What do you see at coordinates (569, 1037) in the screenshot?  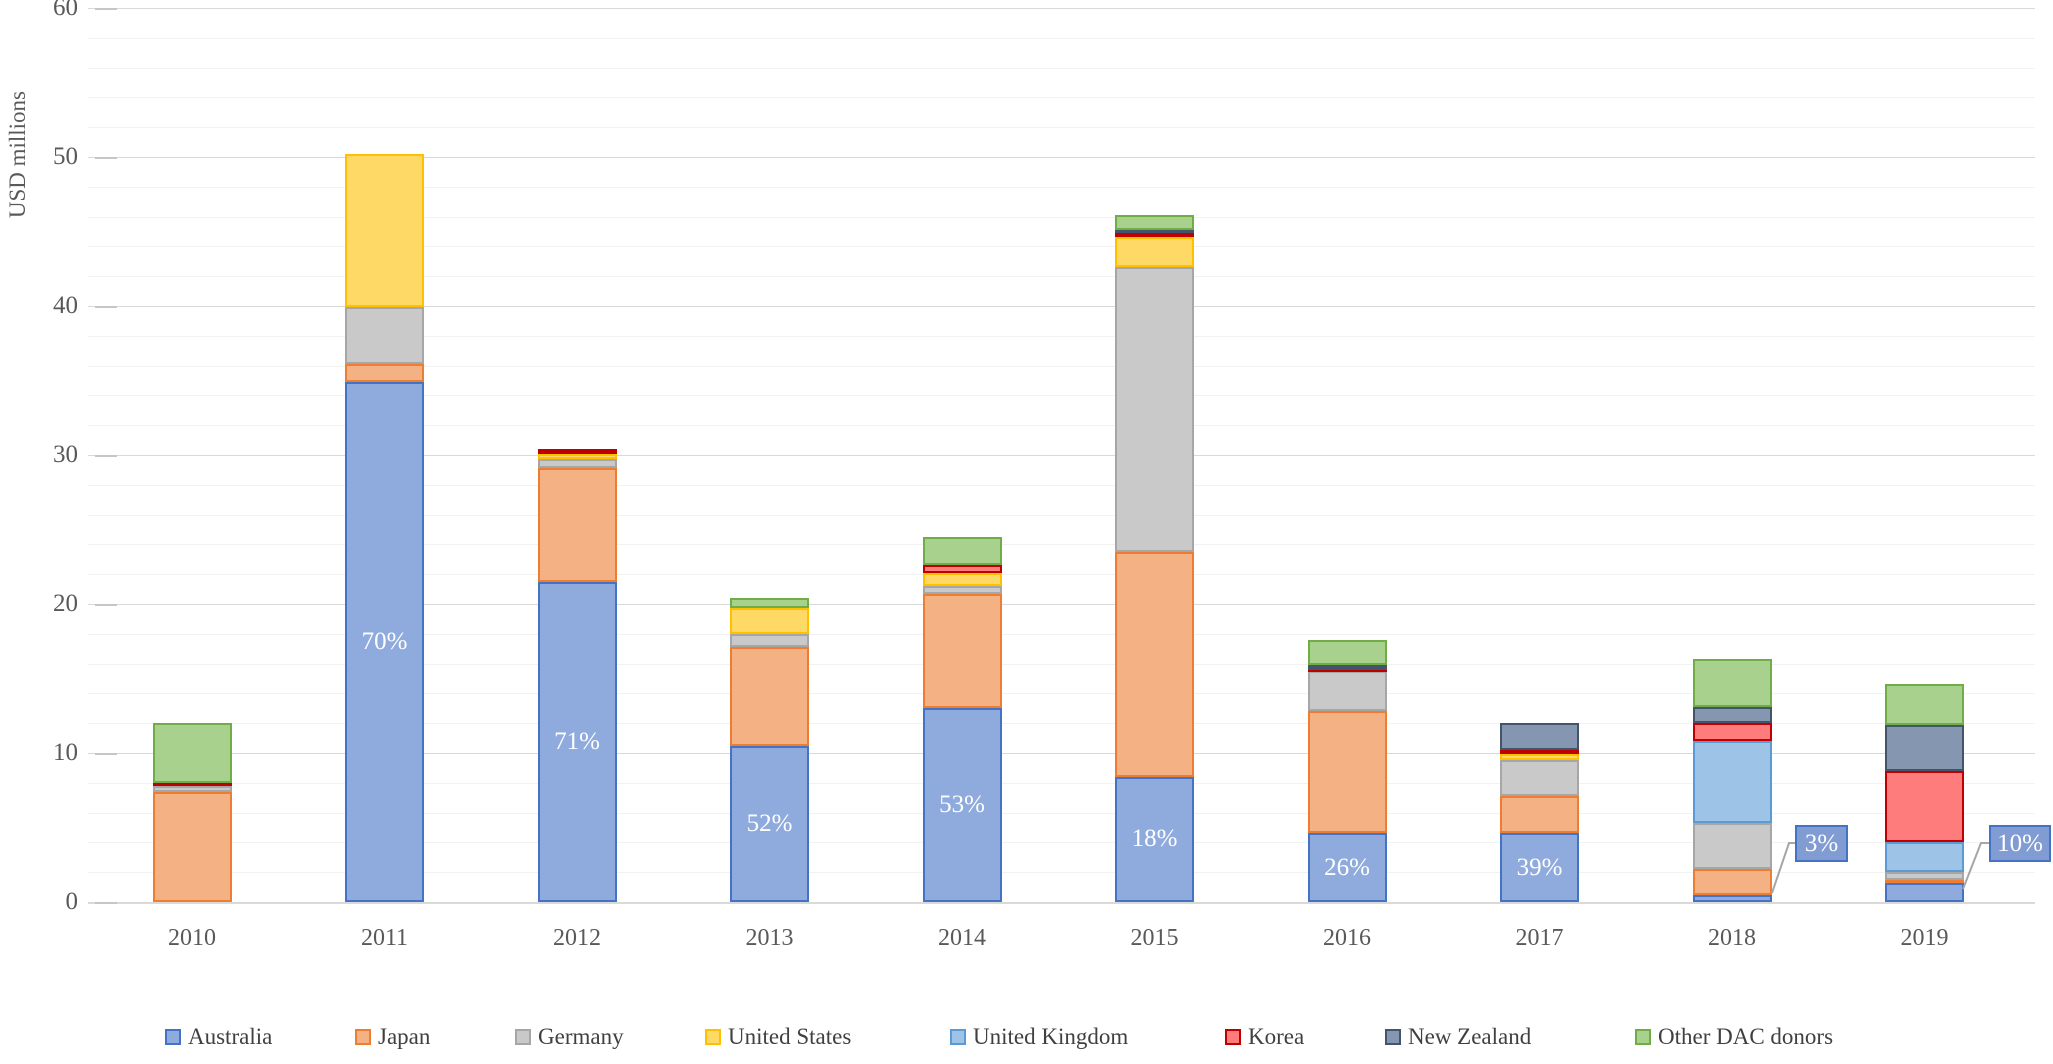 I see `legend-item-germany: Germany` at bounding box center [569, 1037].